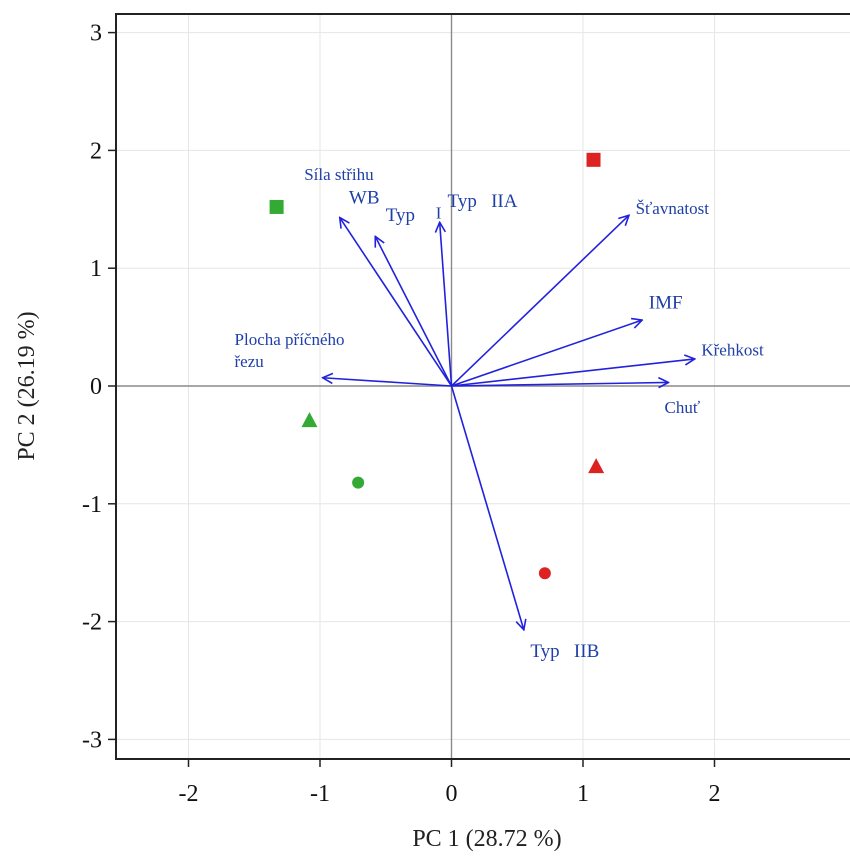 This screenshot has height=858, width=850. Describe the element at coordinates (673, 208) in the screenshot. I see `loading-label: Šťavnatost` at that location.